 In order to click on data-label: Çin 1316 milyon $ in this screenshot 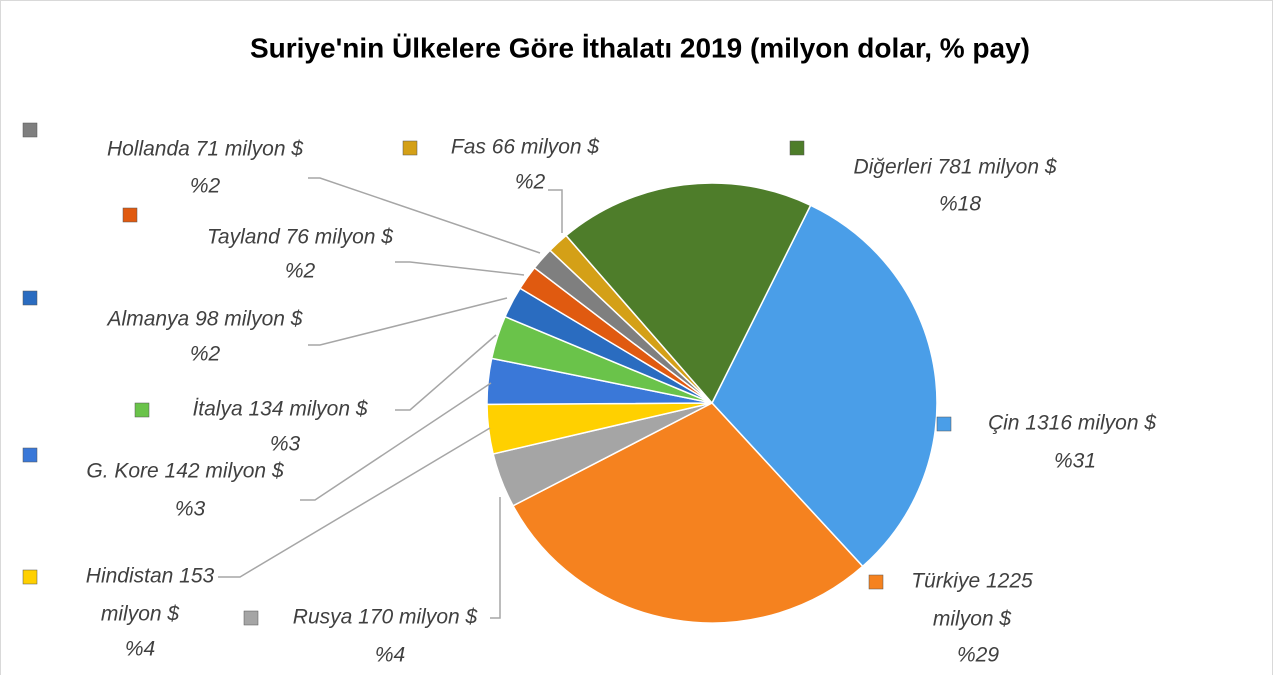, I will do `click(1072, 423)`.